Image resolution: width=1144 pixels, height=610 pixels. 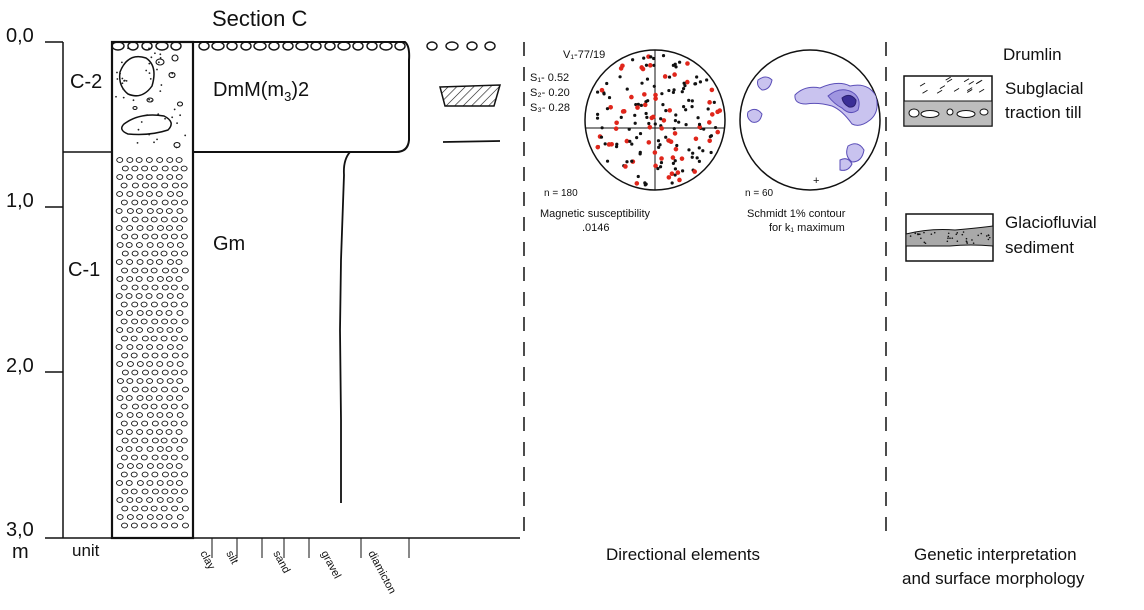 What do you see at coordinates (470, 113) in the screenshot?
I see `structure-symbols` at bounding box center [470, 113].